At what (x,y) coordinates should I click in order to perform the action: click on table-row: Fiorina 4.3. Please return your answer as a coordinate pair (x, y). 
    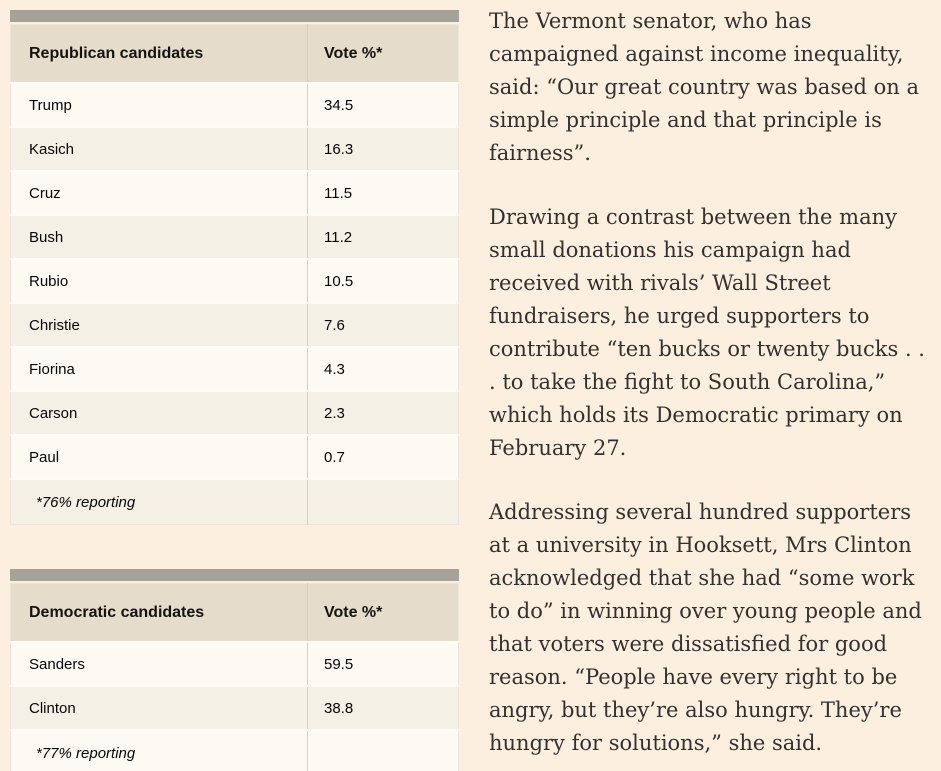
    Looking at the image, I should click on (234, 369).